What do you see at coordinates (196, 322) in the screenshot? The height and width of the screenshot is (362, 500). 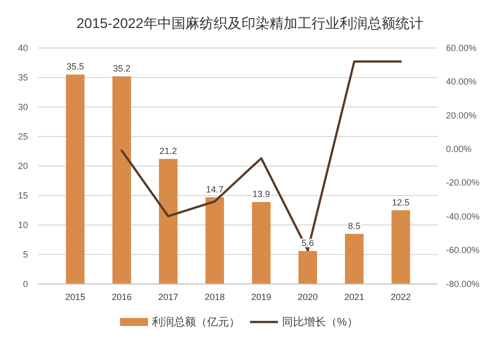 I see `legend-label: 利润总额（亿元）` at bounding box center [196, 322].